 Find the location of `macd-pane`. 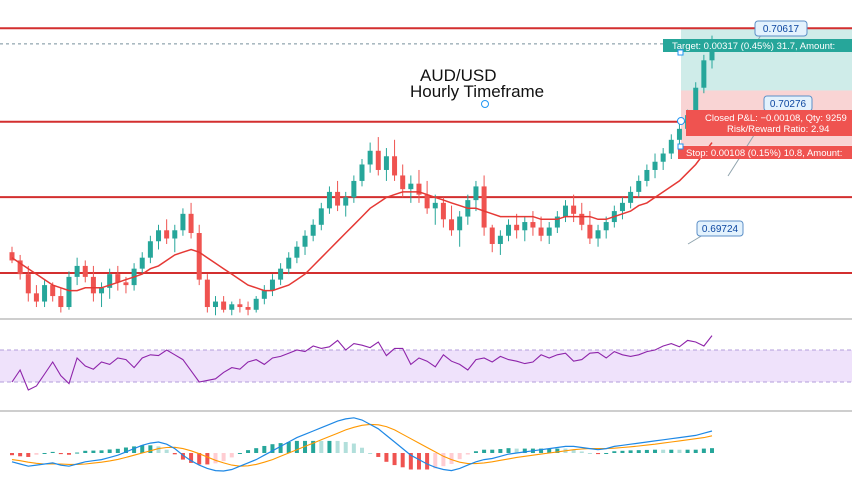

macd-pane is located at coordinates (362, 444).